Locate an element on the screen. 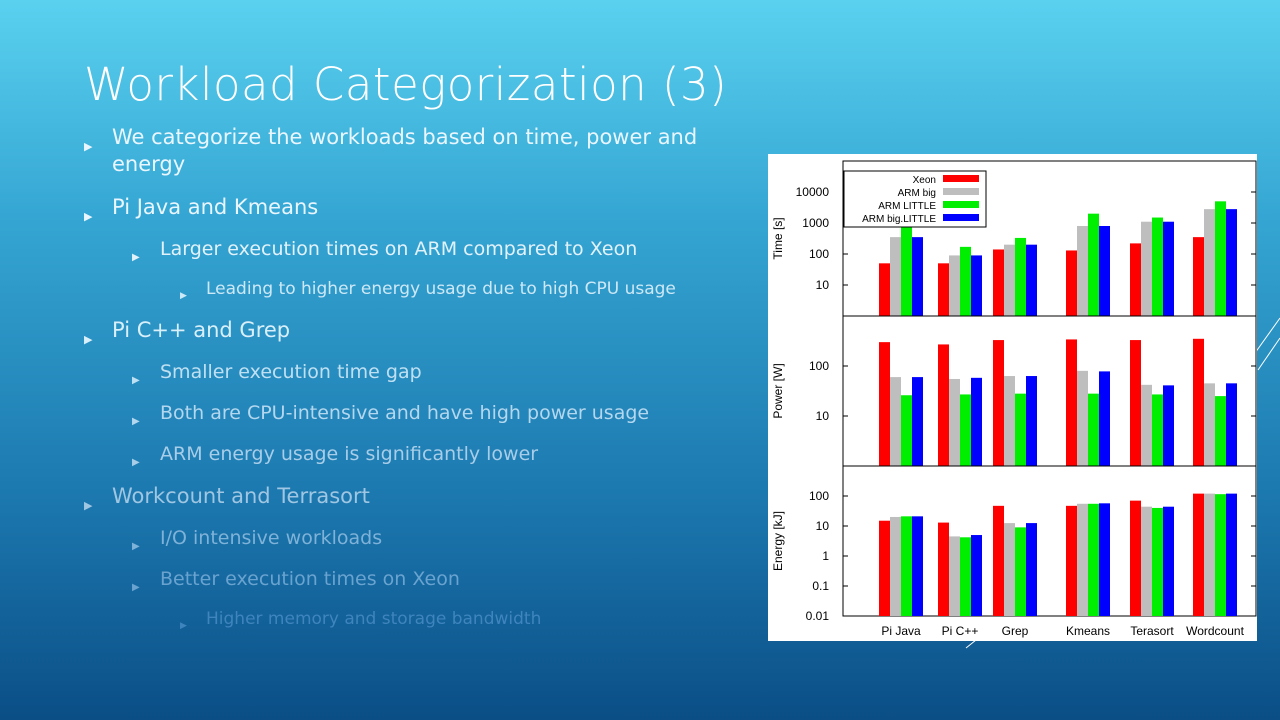  bullet-item: ▶ Workcount and Terrasort is located at coordinates (424, 497).